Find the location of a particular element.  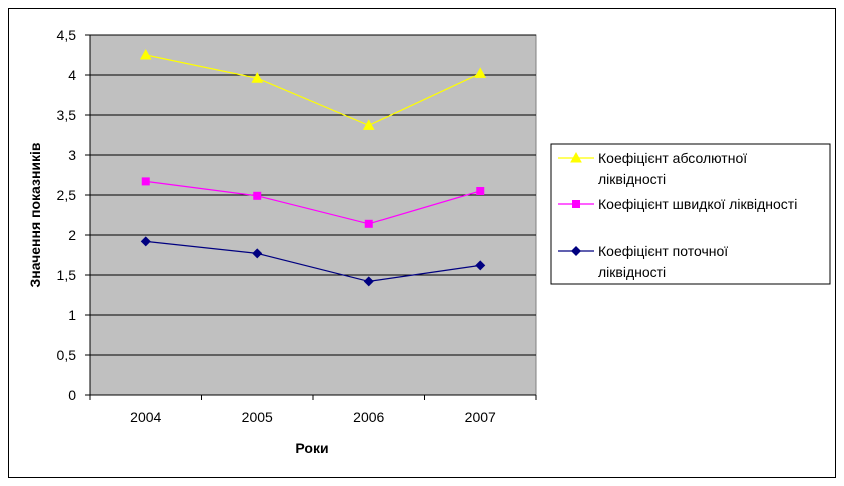

legend-label: Коефіцієнт поточної is located at coordinates (663, 251).